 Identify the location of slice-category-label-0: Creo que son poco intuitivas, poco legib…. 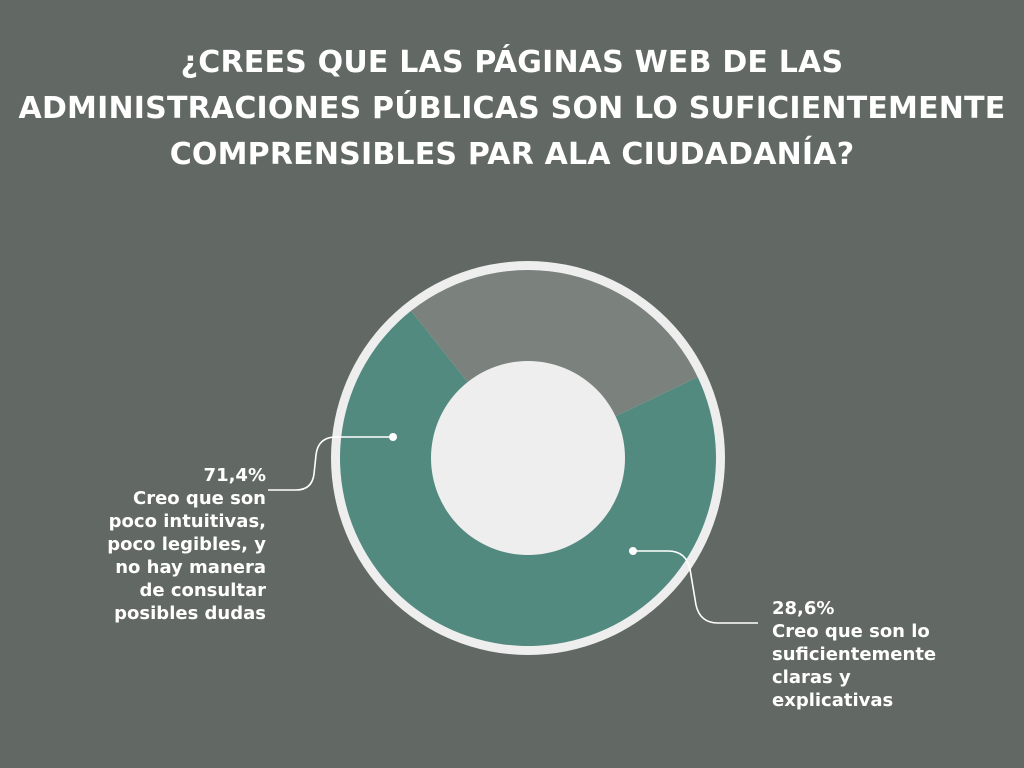
(186, 556).